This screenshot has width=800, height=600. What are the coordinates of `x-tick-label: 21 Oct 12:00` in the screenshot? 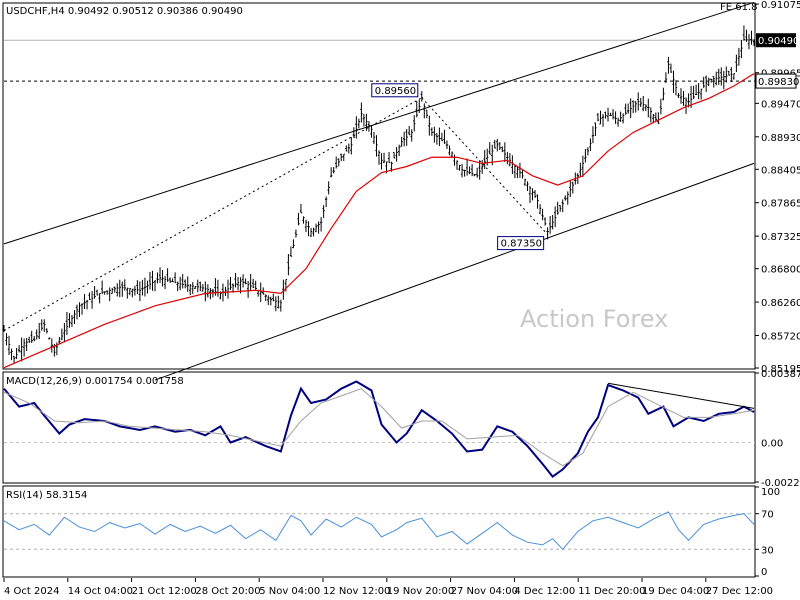 It's located at (164, 591).